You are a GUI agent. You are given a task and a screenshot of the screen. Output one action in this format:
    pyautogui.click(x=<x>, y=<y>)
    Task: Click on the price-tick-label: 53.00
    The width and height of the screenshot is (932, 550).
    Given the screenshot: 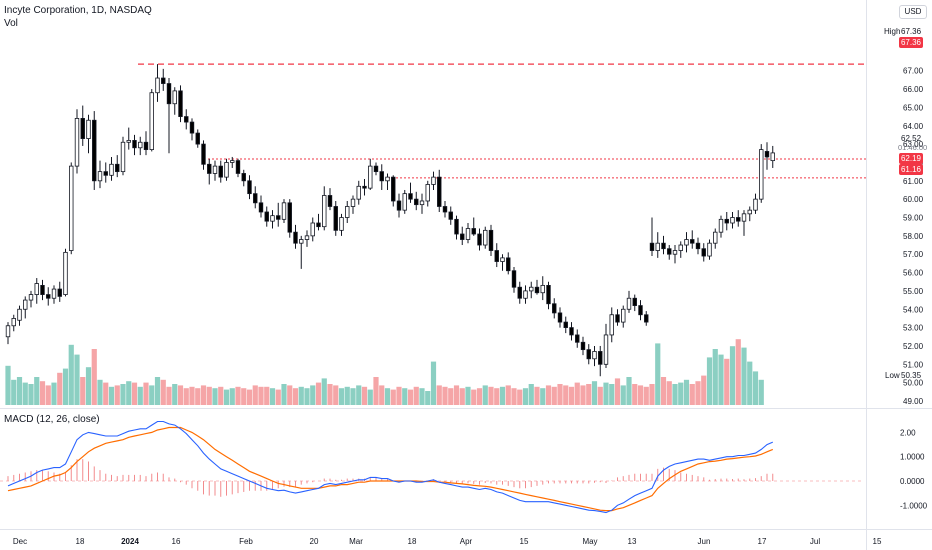 What is the action you would take?
    pyautogui.click(x=913, y=328)
    